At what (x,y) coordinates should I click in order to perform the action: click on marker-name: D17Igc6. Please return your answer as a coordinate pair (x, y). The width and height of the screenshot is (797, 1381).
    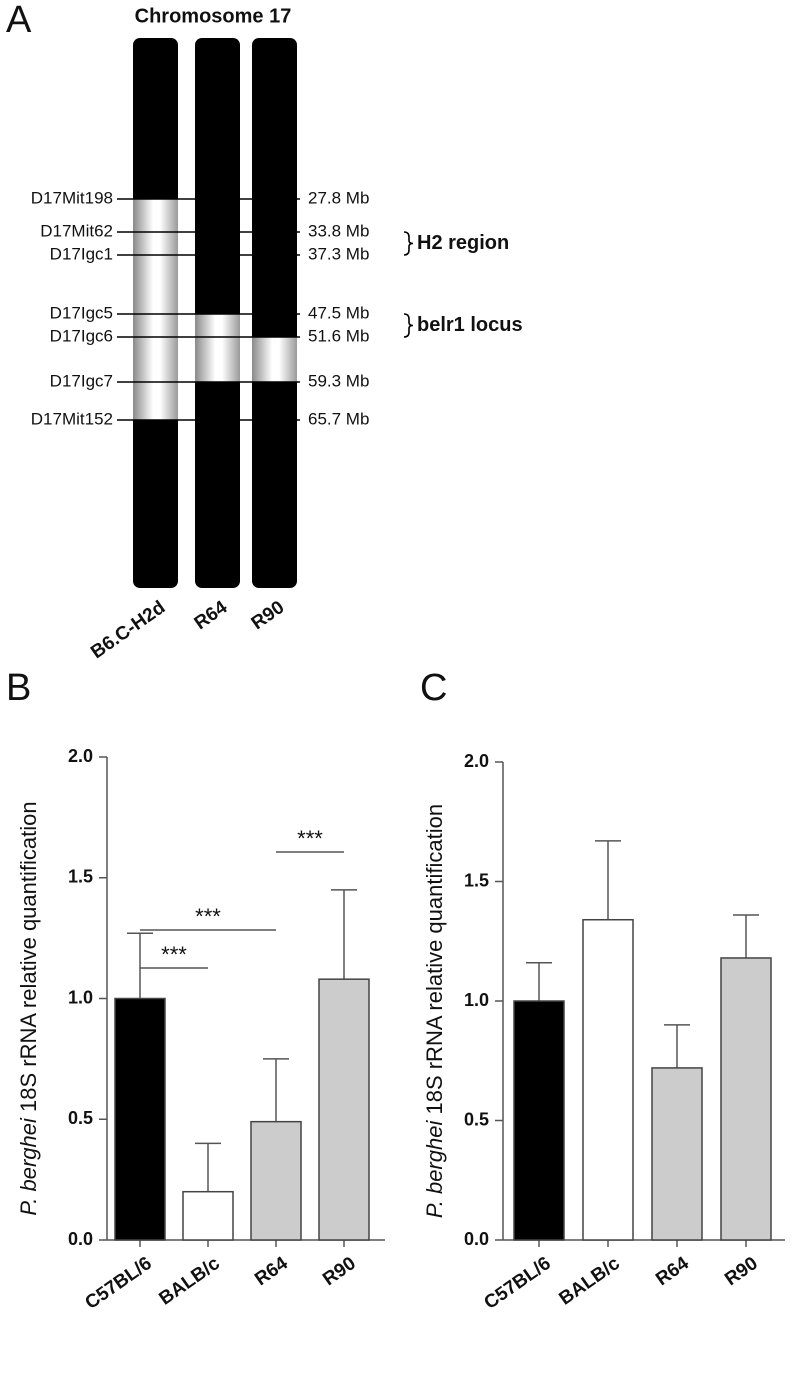
    Looking at the image, I should click on (81, 335).